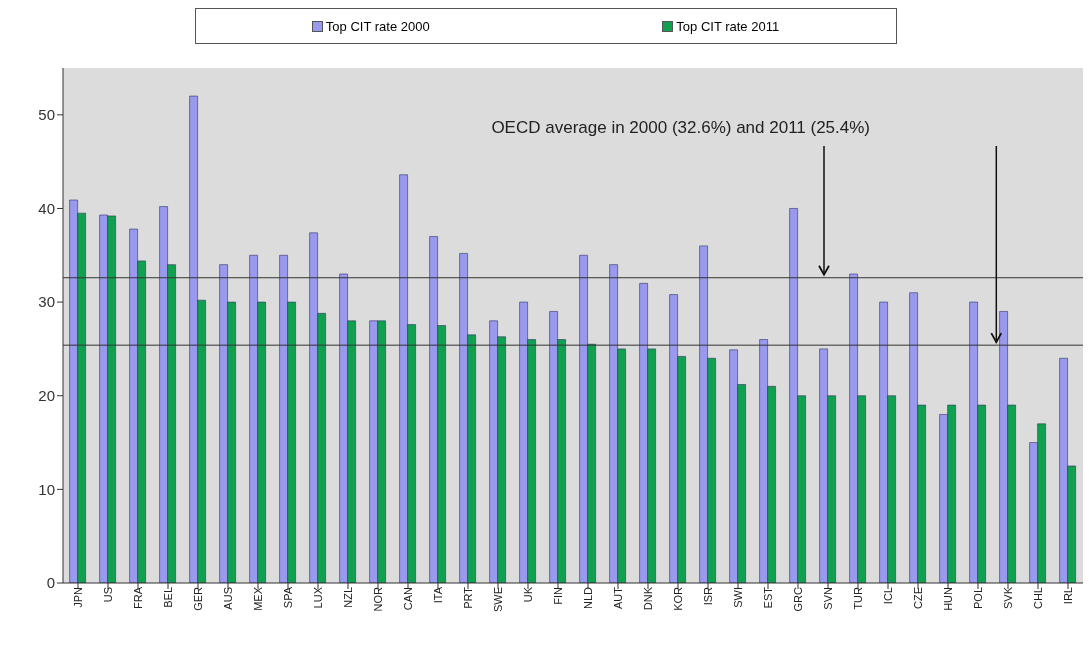 Image resolution: width=1089 pixels, height=666 pixels. I want to click on x-tick-label: SVK, so click(1007, 598).